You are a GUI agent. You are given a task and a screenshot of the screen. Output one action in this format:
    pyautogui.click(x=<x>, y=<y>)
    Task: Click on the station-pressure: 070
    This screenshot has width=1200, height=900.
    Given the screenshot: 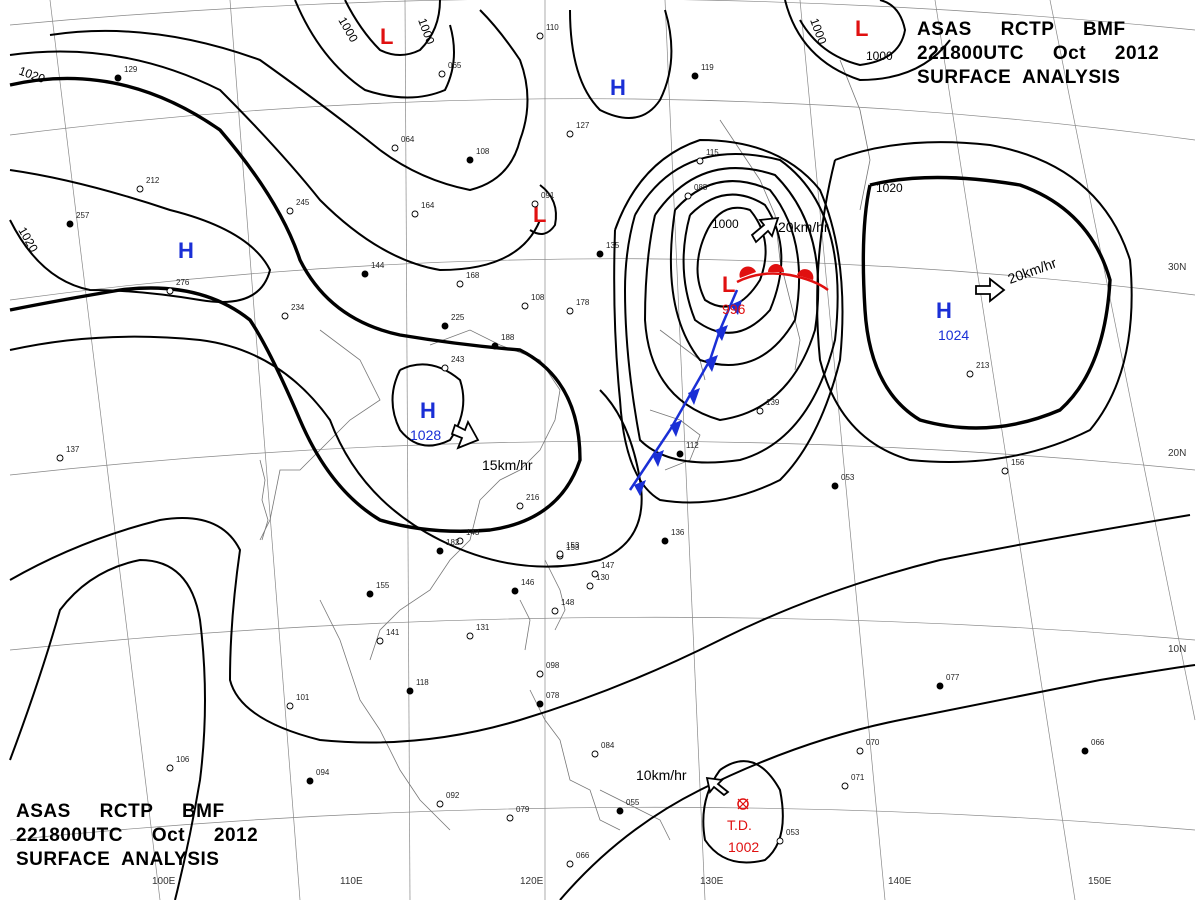 What is the action you would take?
    pyautogui.click(x=873, y=742)
    